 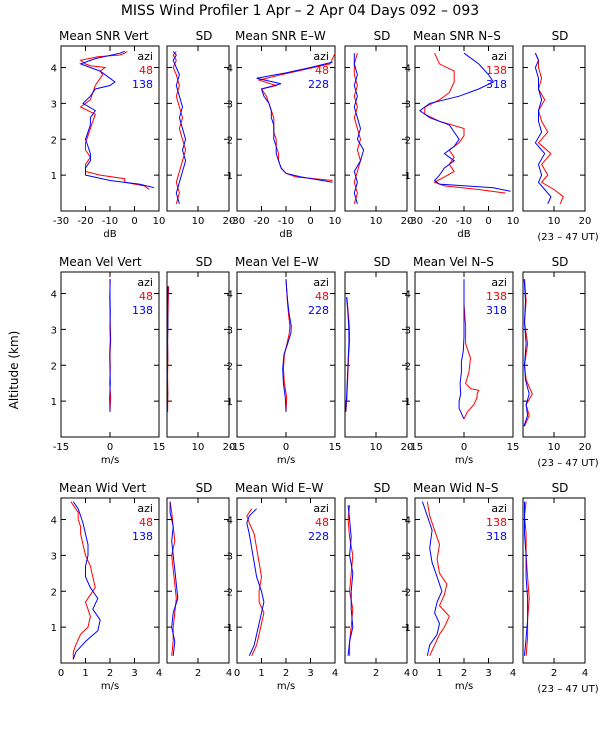 What do you see at coordinates (567, 689) in the screenshot?
I see `time-range-note: (23 – 47 UT)` at bounding box center [567, 689].